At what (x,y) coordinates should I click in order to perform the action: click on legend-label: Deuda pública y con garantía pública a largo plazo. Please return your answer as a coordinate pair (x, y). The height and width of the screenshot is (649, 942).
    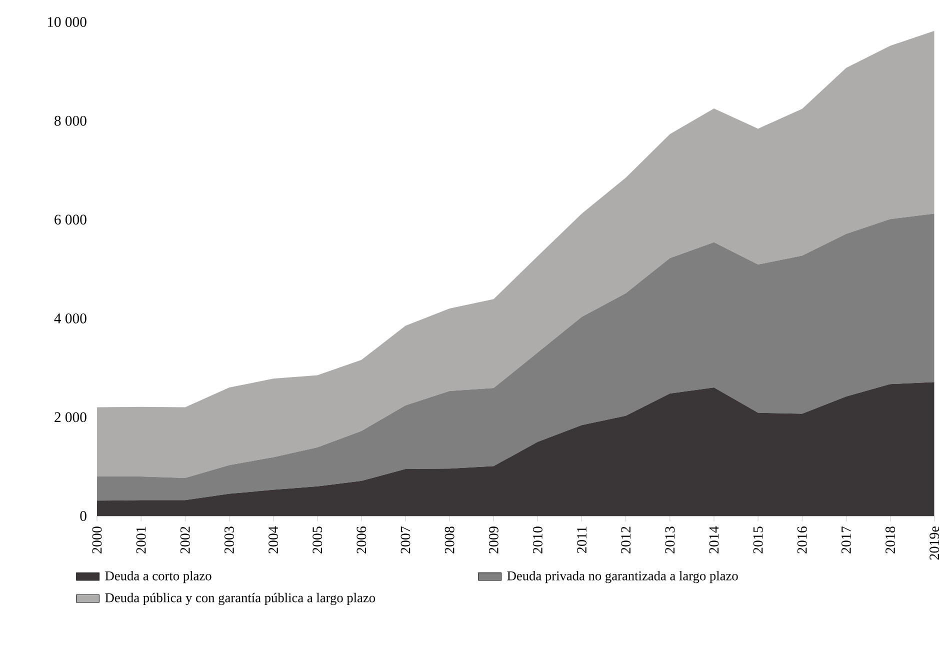
    Looking at the image, I should click on (240, 599).